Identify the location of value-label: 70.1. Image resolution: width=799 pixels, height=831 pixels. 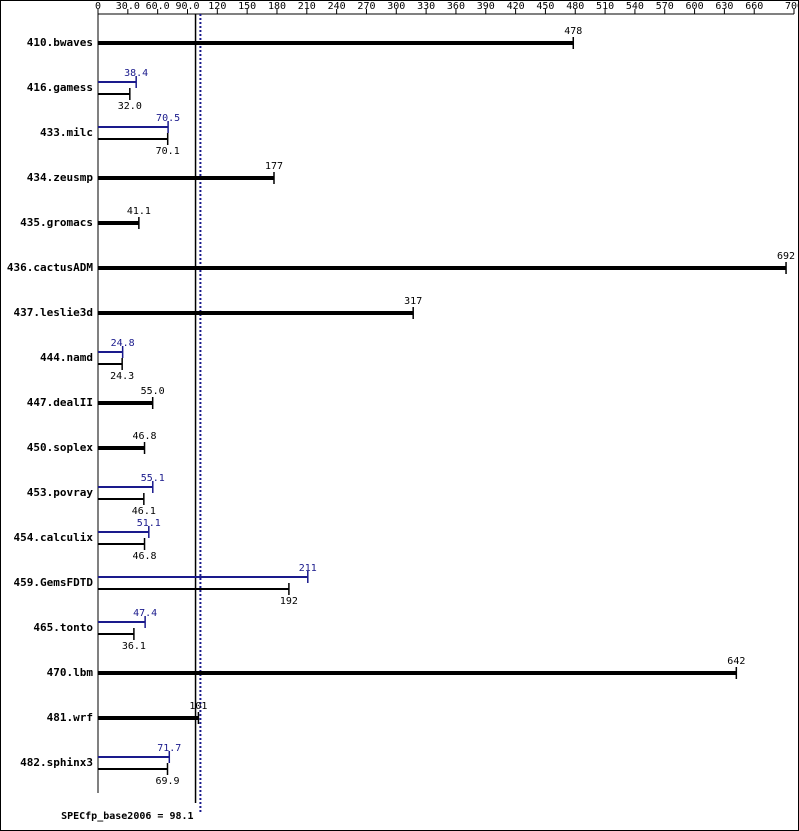
(168, 151).